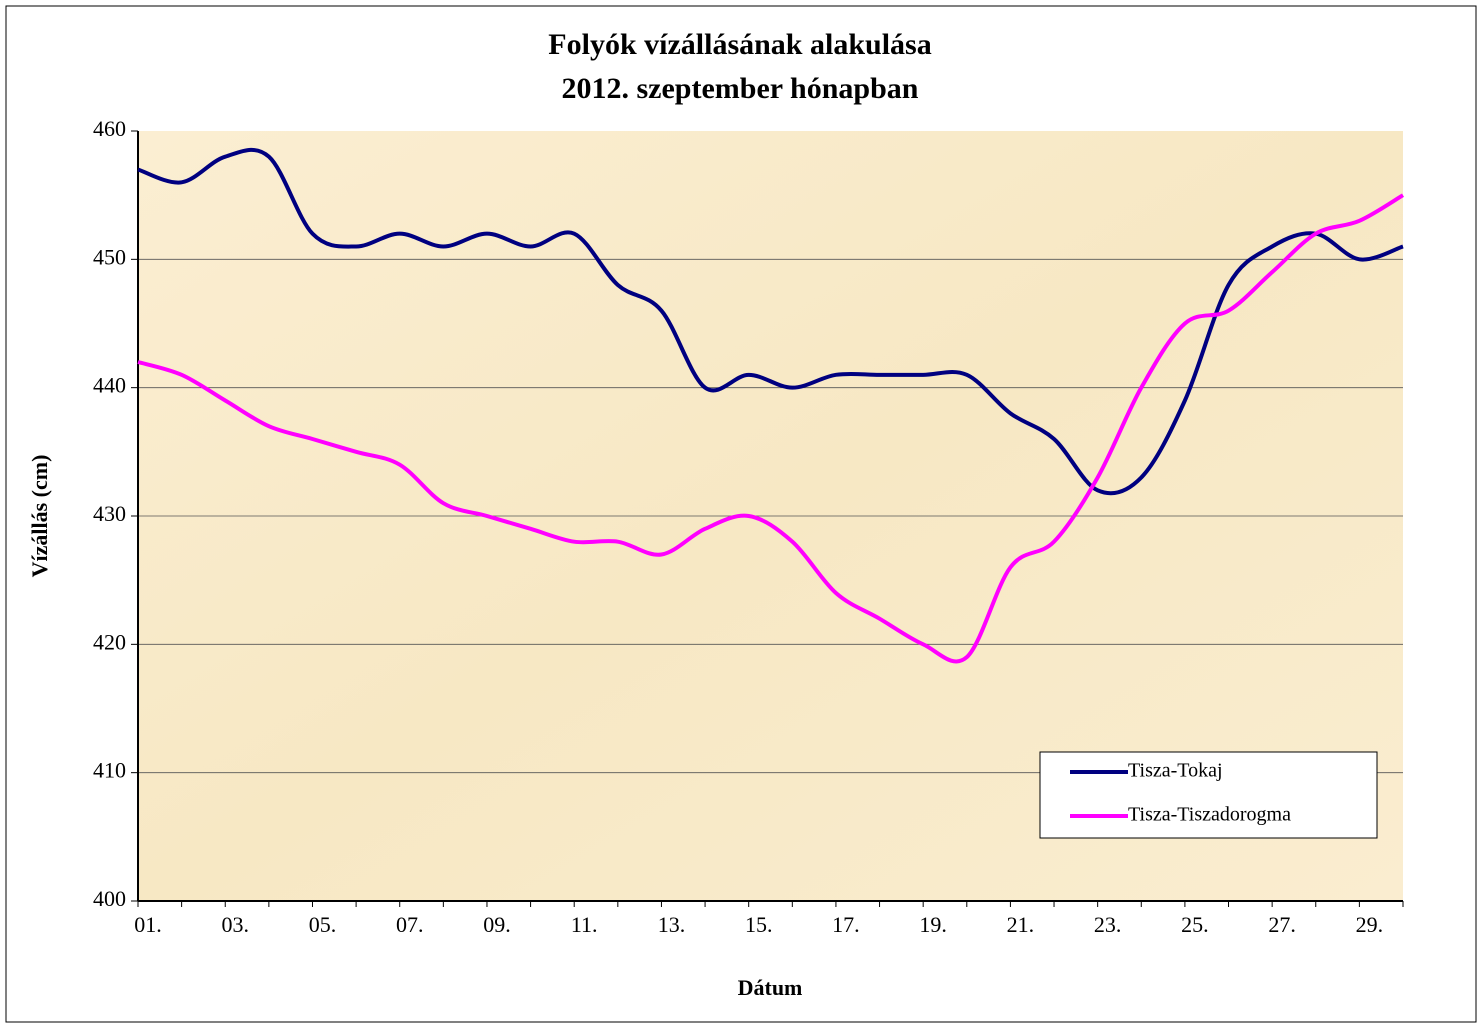 This screenshot has height=1027, width=1480. Describe the element at coordinates (846, 924) in the screenshot. I see `x-tick-label: 17.` at that location.